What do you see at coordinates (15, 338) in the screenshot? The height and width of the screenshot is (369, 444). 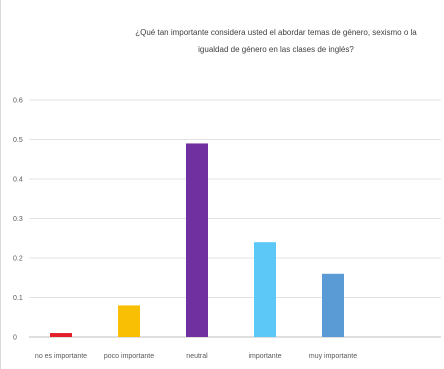 I see `y-tick-label: 0` at bounding box center [15, 338].